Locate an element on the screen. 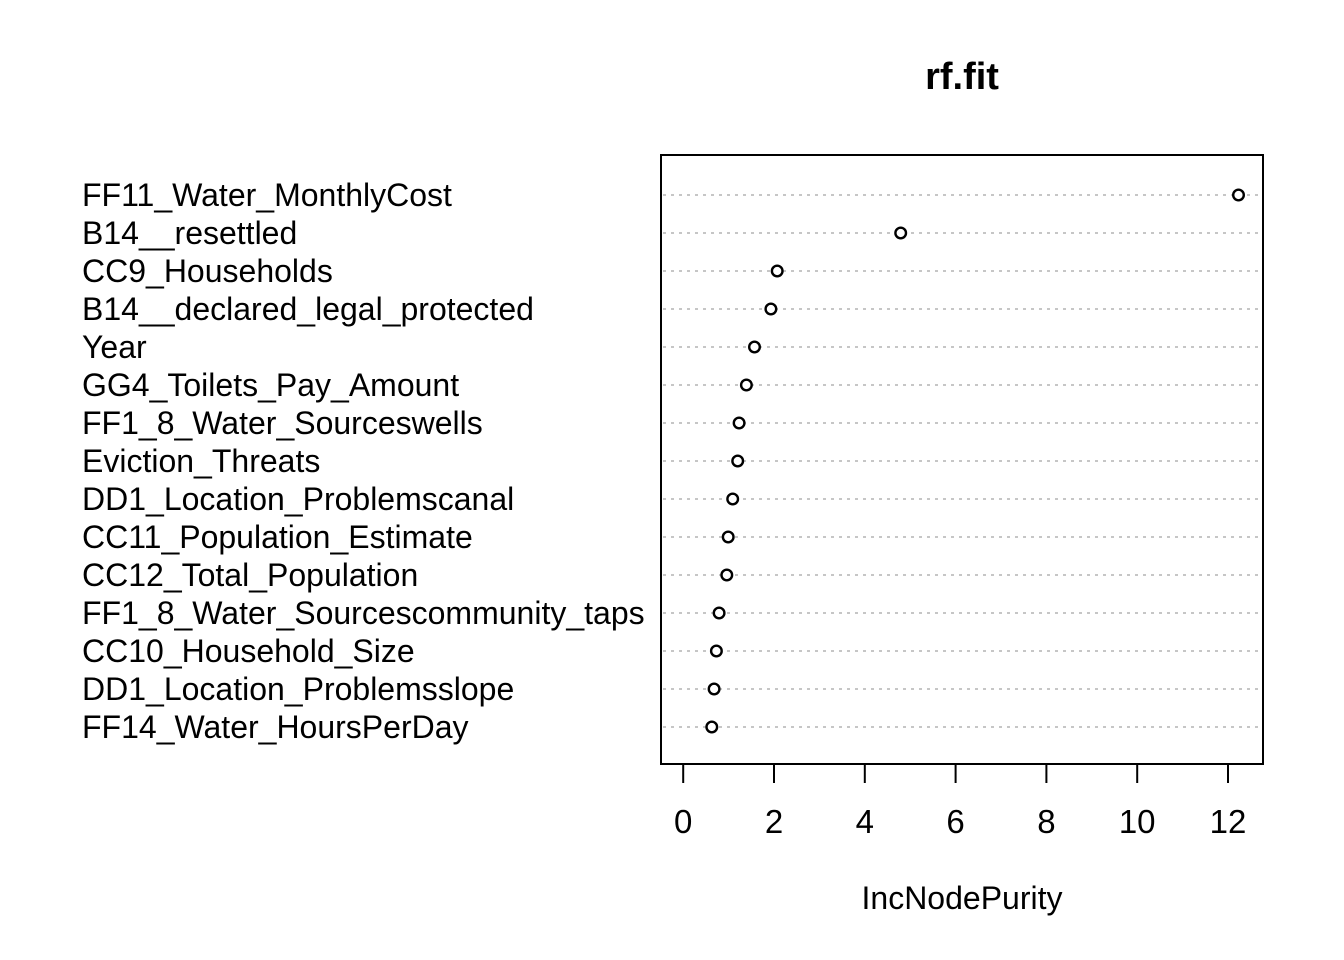  category-label: DD1_Location_Problemscanal is located at coordinates (298, 499).